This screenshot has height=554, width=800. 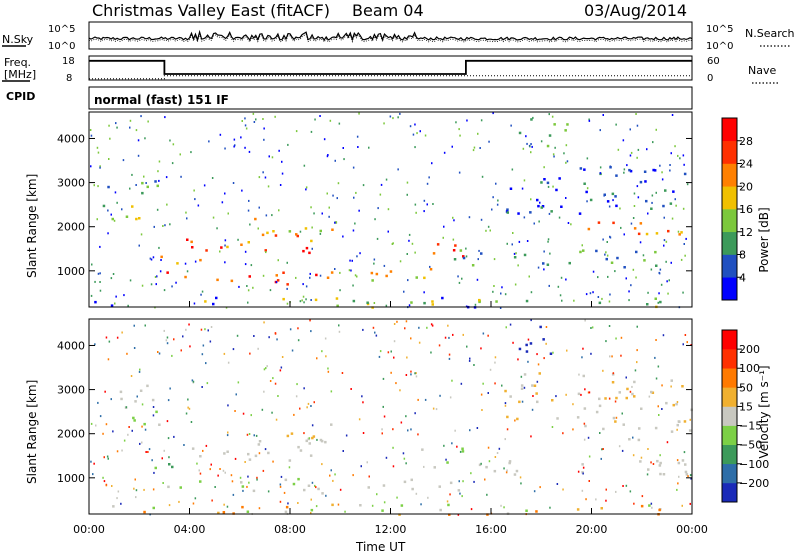 What do you see at coordinates (17, 62) in the screenshot?
I see `freq-label-line1: Freq.` at bounding box center [17, 62].